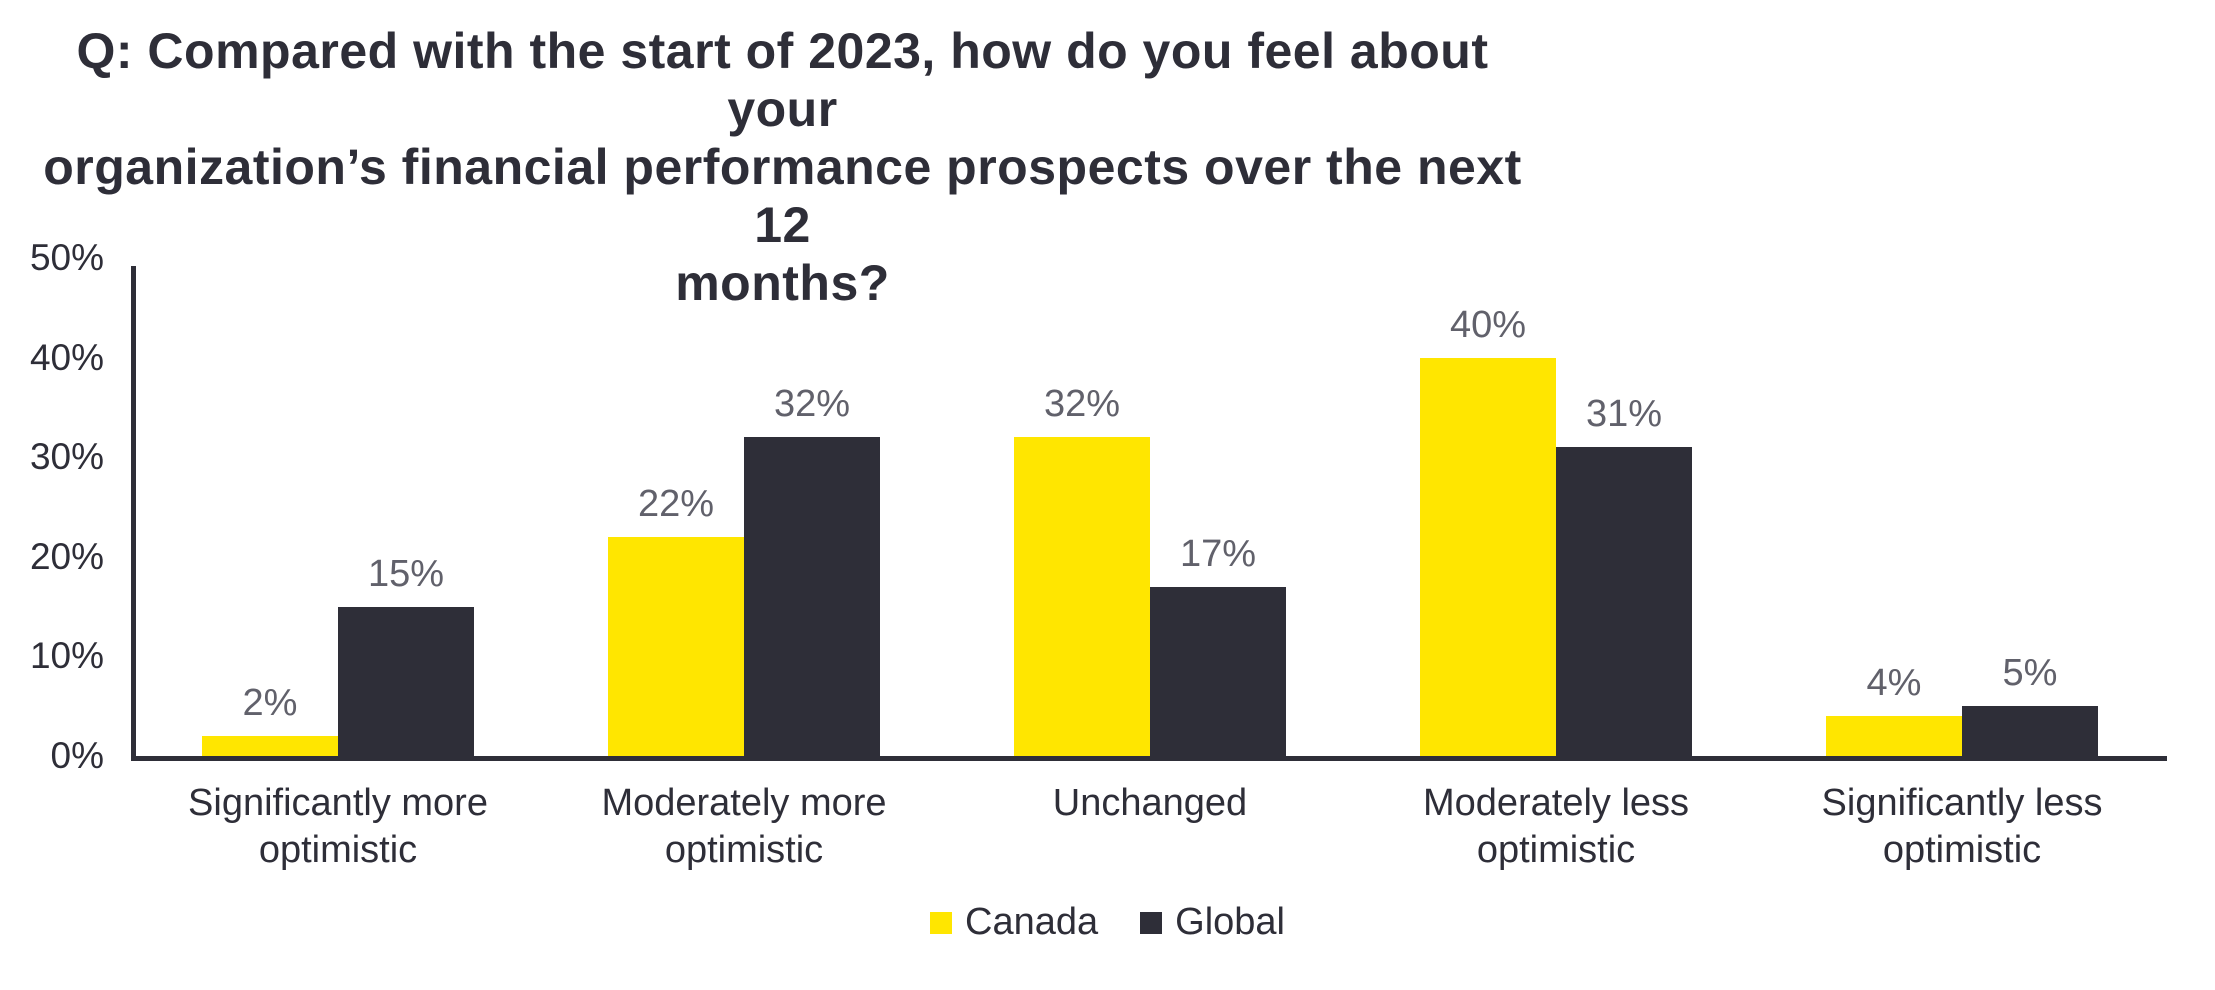 This screenshot has height=990, width=2215. Describe the element at coordinates (66, 257) in the screenshot. I see `y-tick-label: 50%` at that location.